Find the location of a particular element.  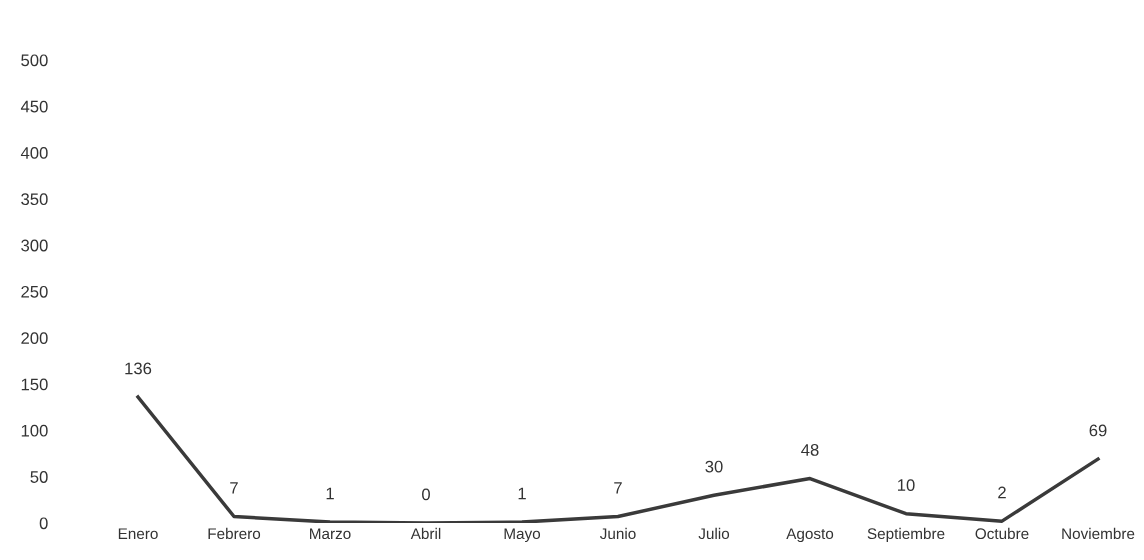

x-tick-label: Febrero is located at coordinates (234, 533).